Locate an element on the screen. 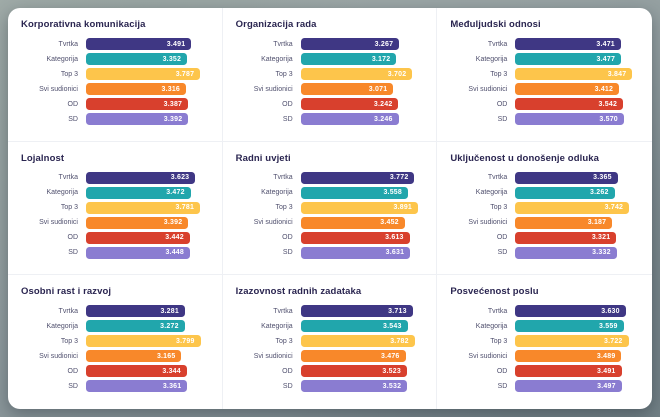 The width and height of the screenshot is (660, 417). bar-value-label: 3.891 is located at coordinates (403, 208).